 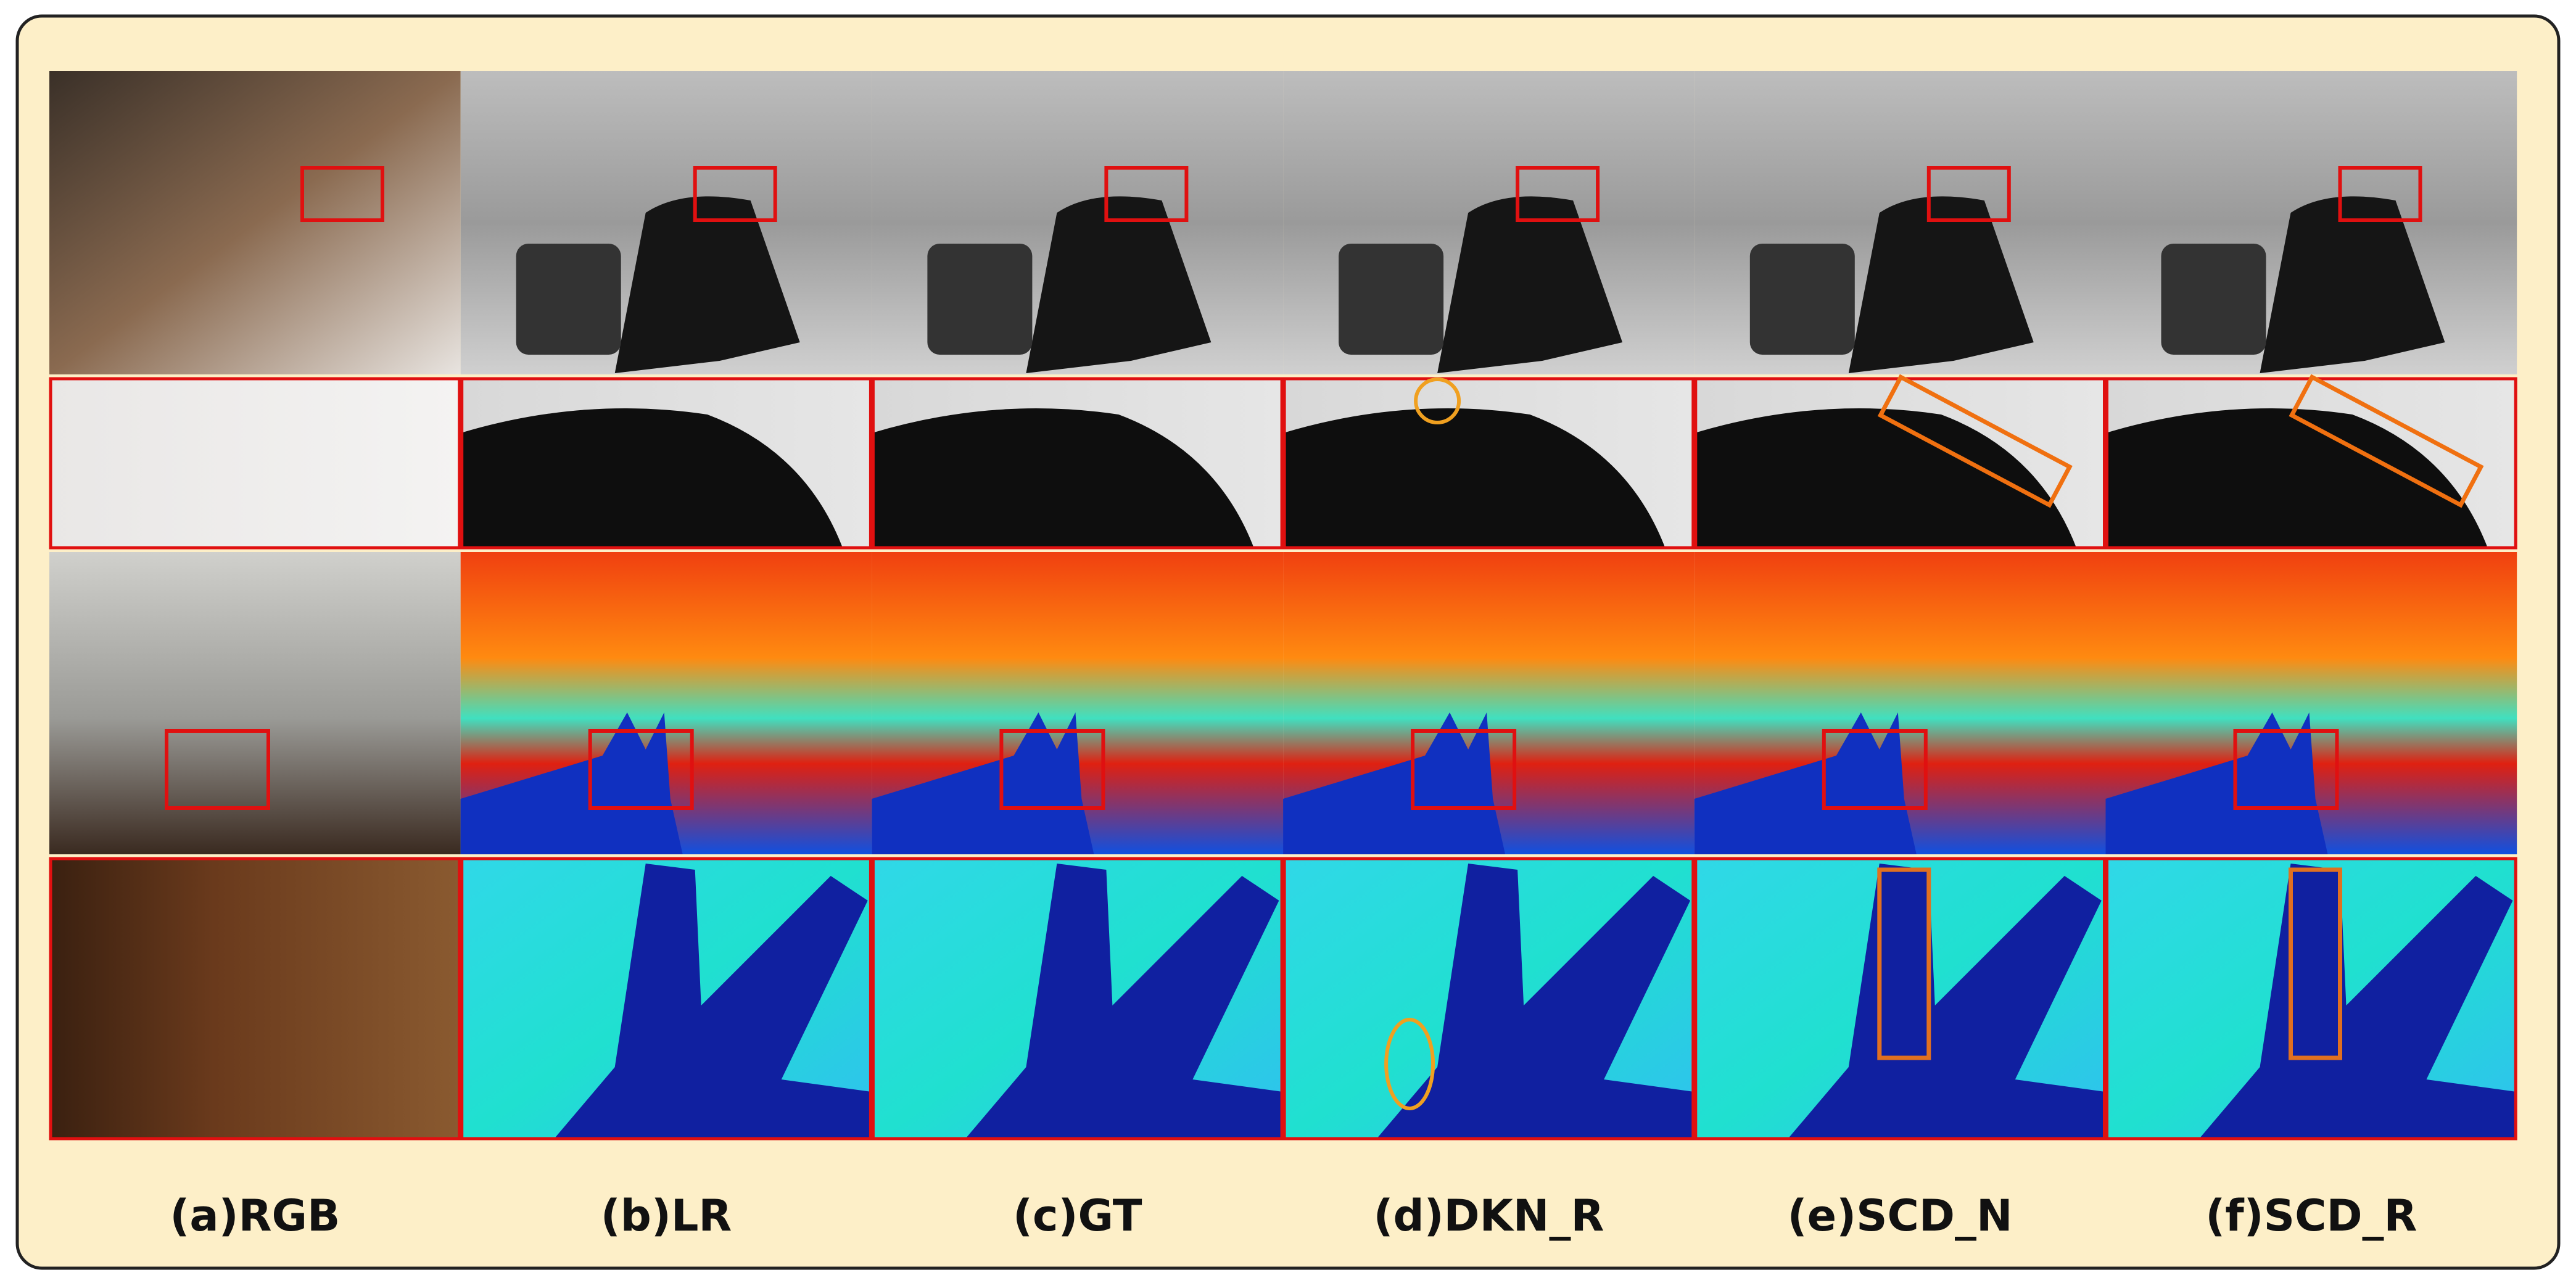 What do you see at coordinates (1293, 1215) in the screenshot?
I see `captions: (a)RGB (b)LR (c)GT (d)DKN_R (e)SCD_N (f)SCD_R` at bounding box center [1293, 1215].